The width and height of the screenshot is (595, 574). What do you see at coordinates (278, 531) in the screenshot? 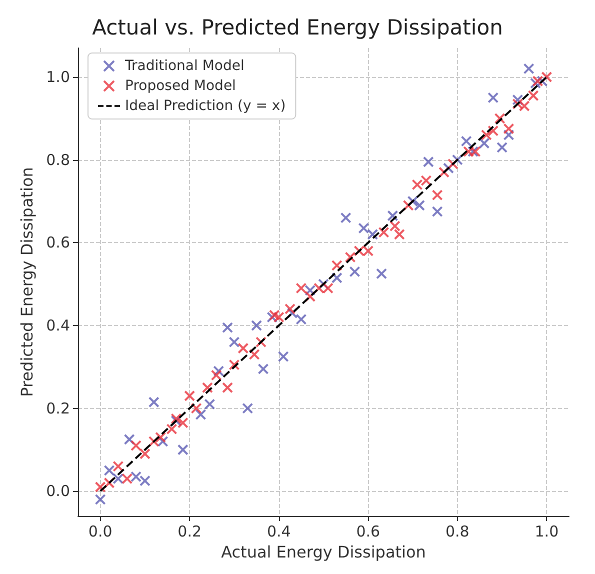
I see `x-tick-label: 0.4` at bounding box center [278, 531].